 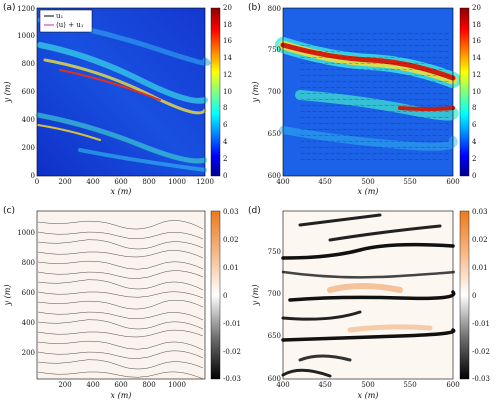 What do you see at coordinates (215, 295) in the screenshot?
I see `panel-c-colorbar` at bounding box center [215, 295].